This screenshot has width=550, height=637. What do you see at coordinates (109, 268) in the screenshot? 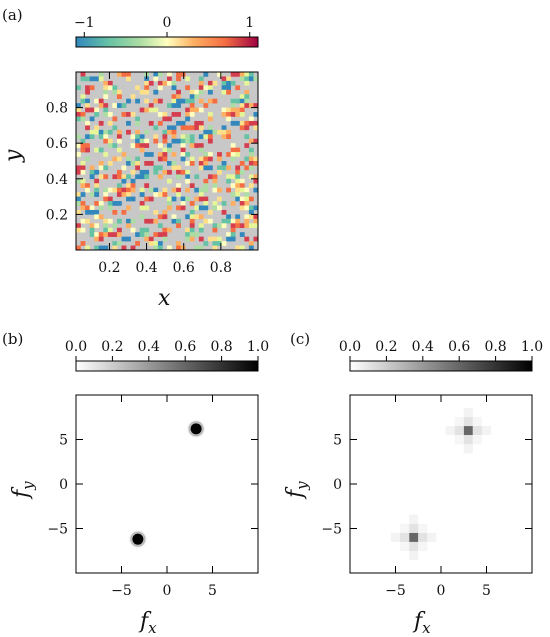
I see `axis-a-xtick-label: 0.2` at bounding box center [109, 268].